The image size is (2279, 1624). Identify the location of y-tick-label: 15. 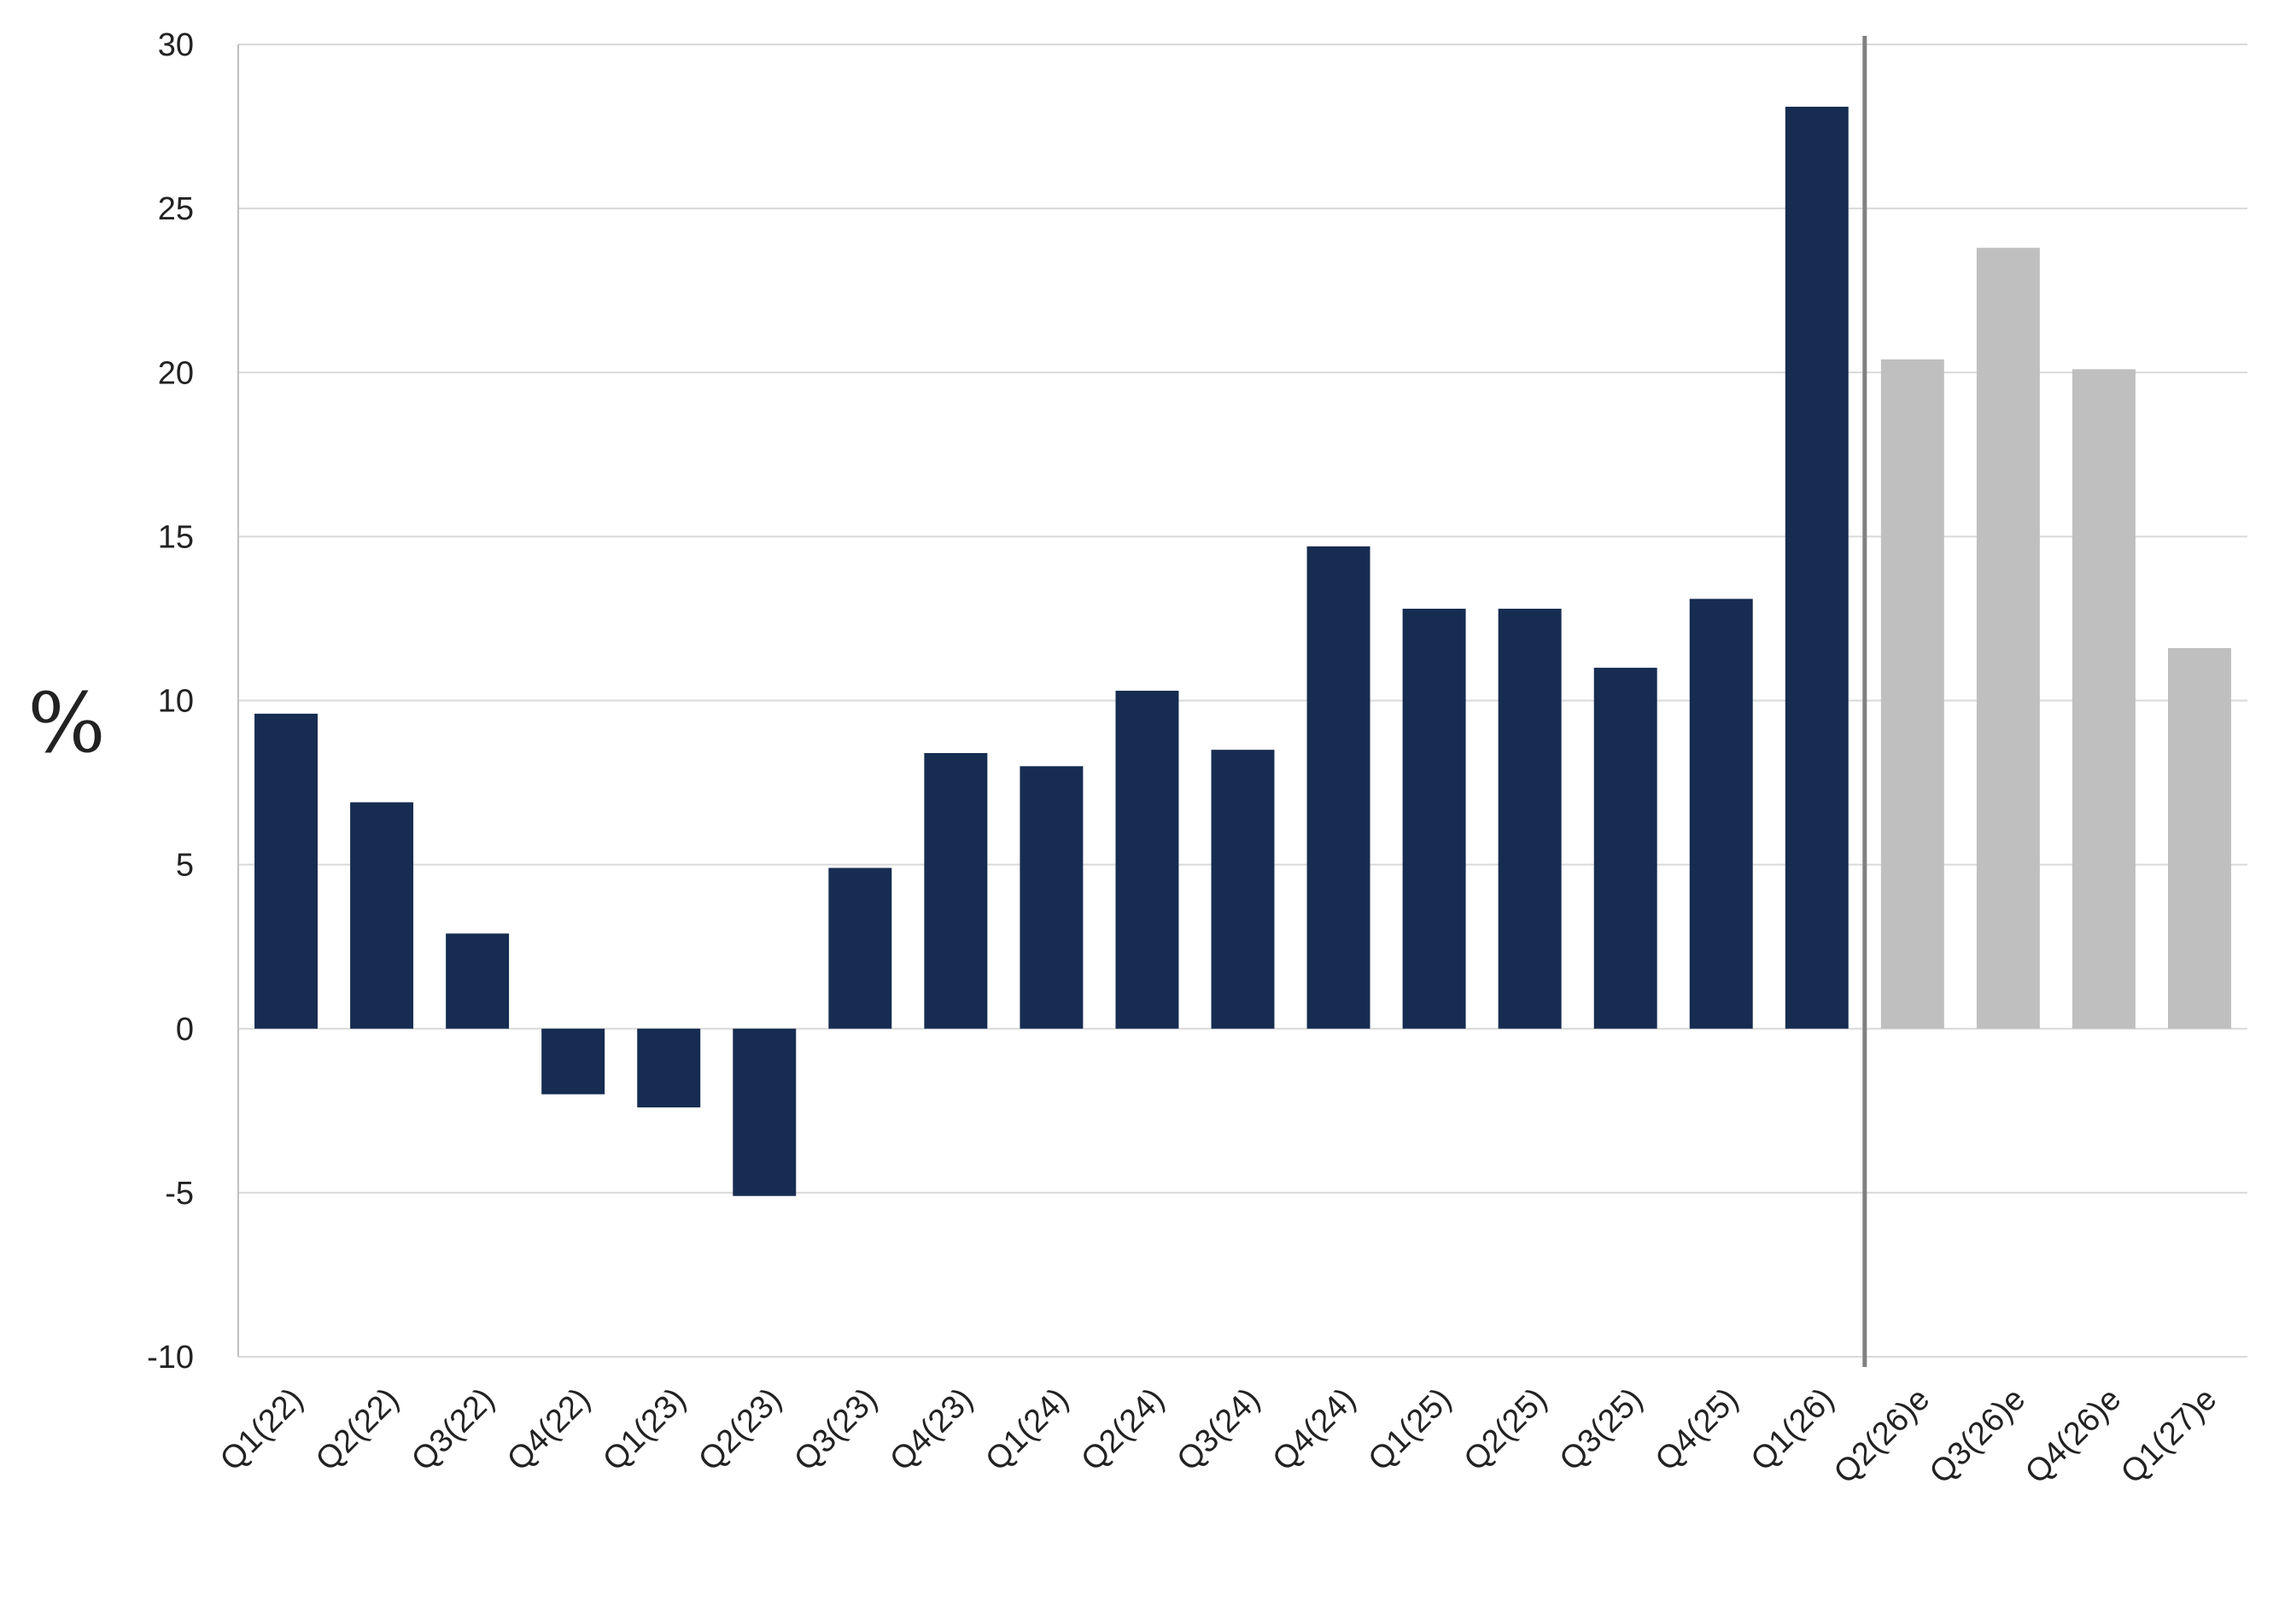
(176, 537).